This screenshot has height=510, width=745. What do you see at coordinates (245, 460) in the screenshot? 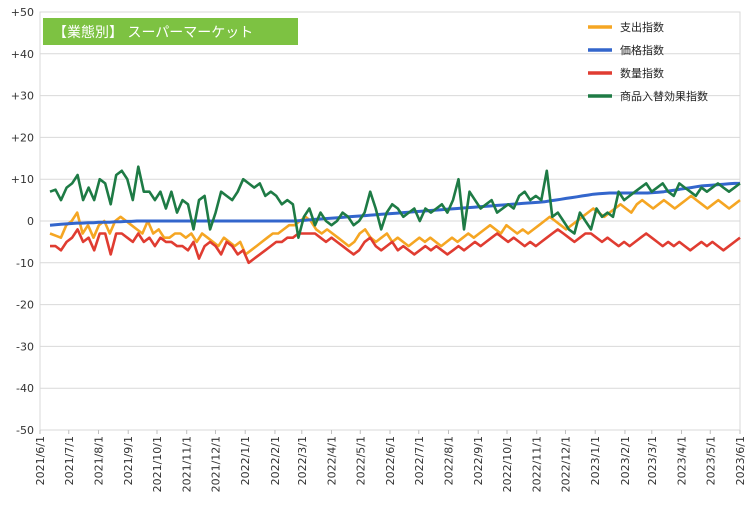
I see `x-tick-label: 2022/1/1` at bounding box center [245, 460].